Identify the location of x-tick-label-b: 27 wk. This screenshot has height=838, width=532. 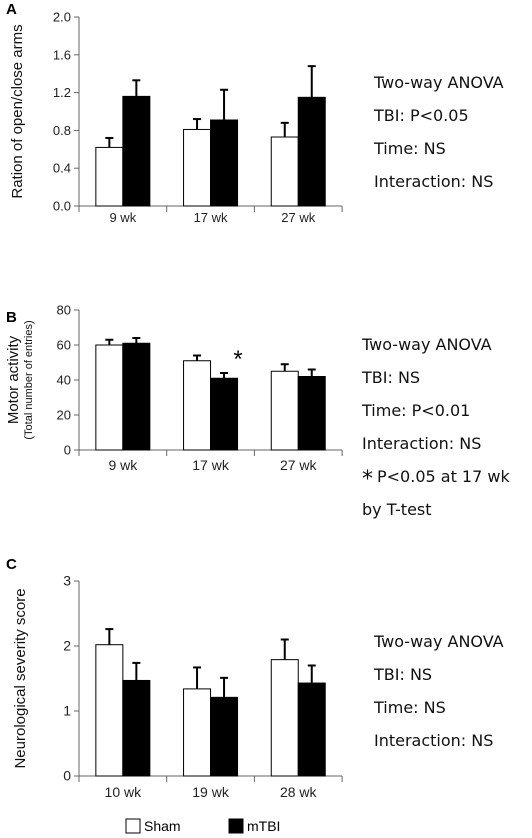
(299, 465).